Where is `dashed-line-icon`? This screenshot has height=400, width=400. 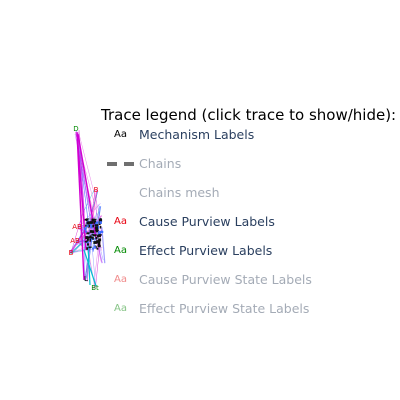
dashed-line-icon is located at coordinates (119, 167).